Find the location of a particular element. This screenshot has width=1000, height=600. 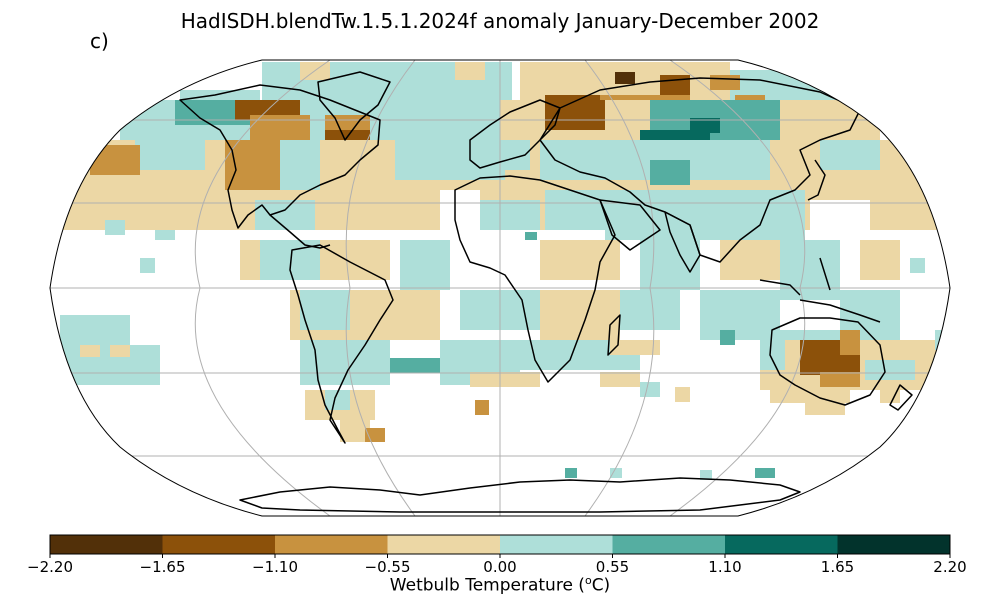

colorbar-tick-label: −2.20 is located at coordinates (50, 567).